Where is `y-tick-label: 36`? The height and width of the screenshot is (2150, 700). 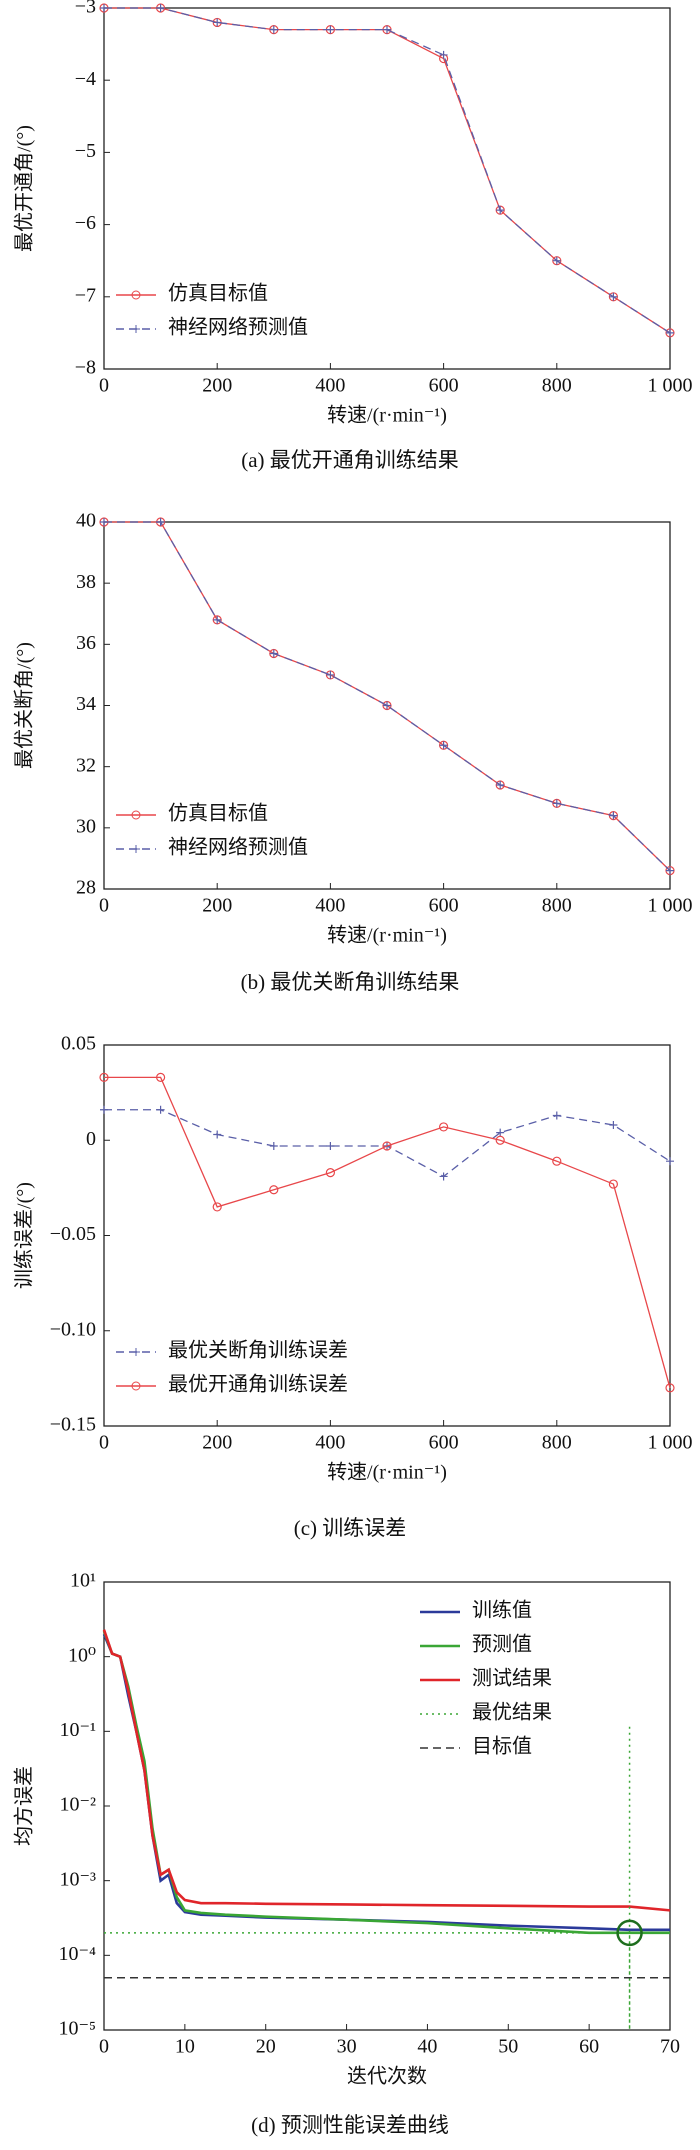 y-tick-label: 36 is located at coordinates (86, 643).